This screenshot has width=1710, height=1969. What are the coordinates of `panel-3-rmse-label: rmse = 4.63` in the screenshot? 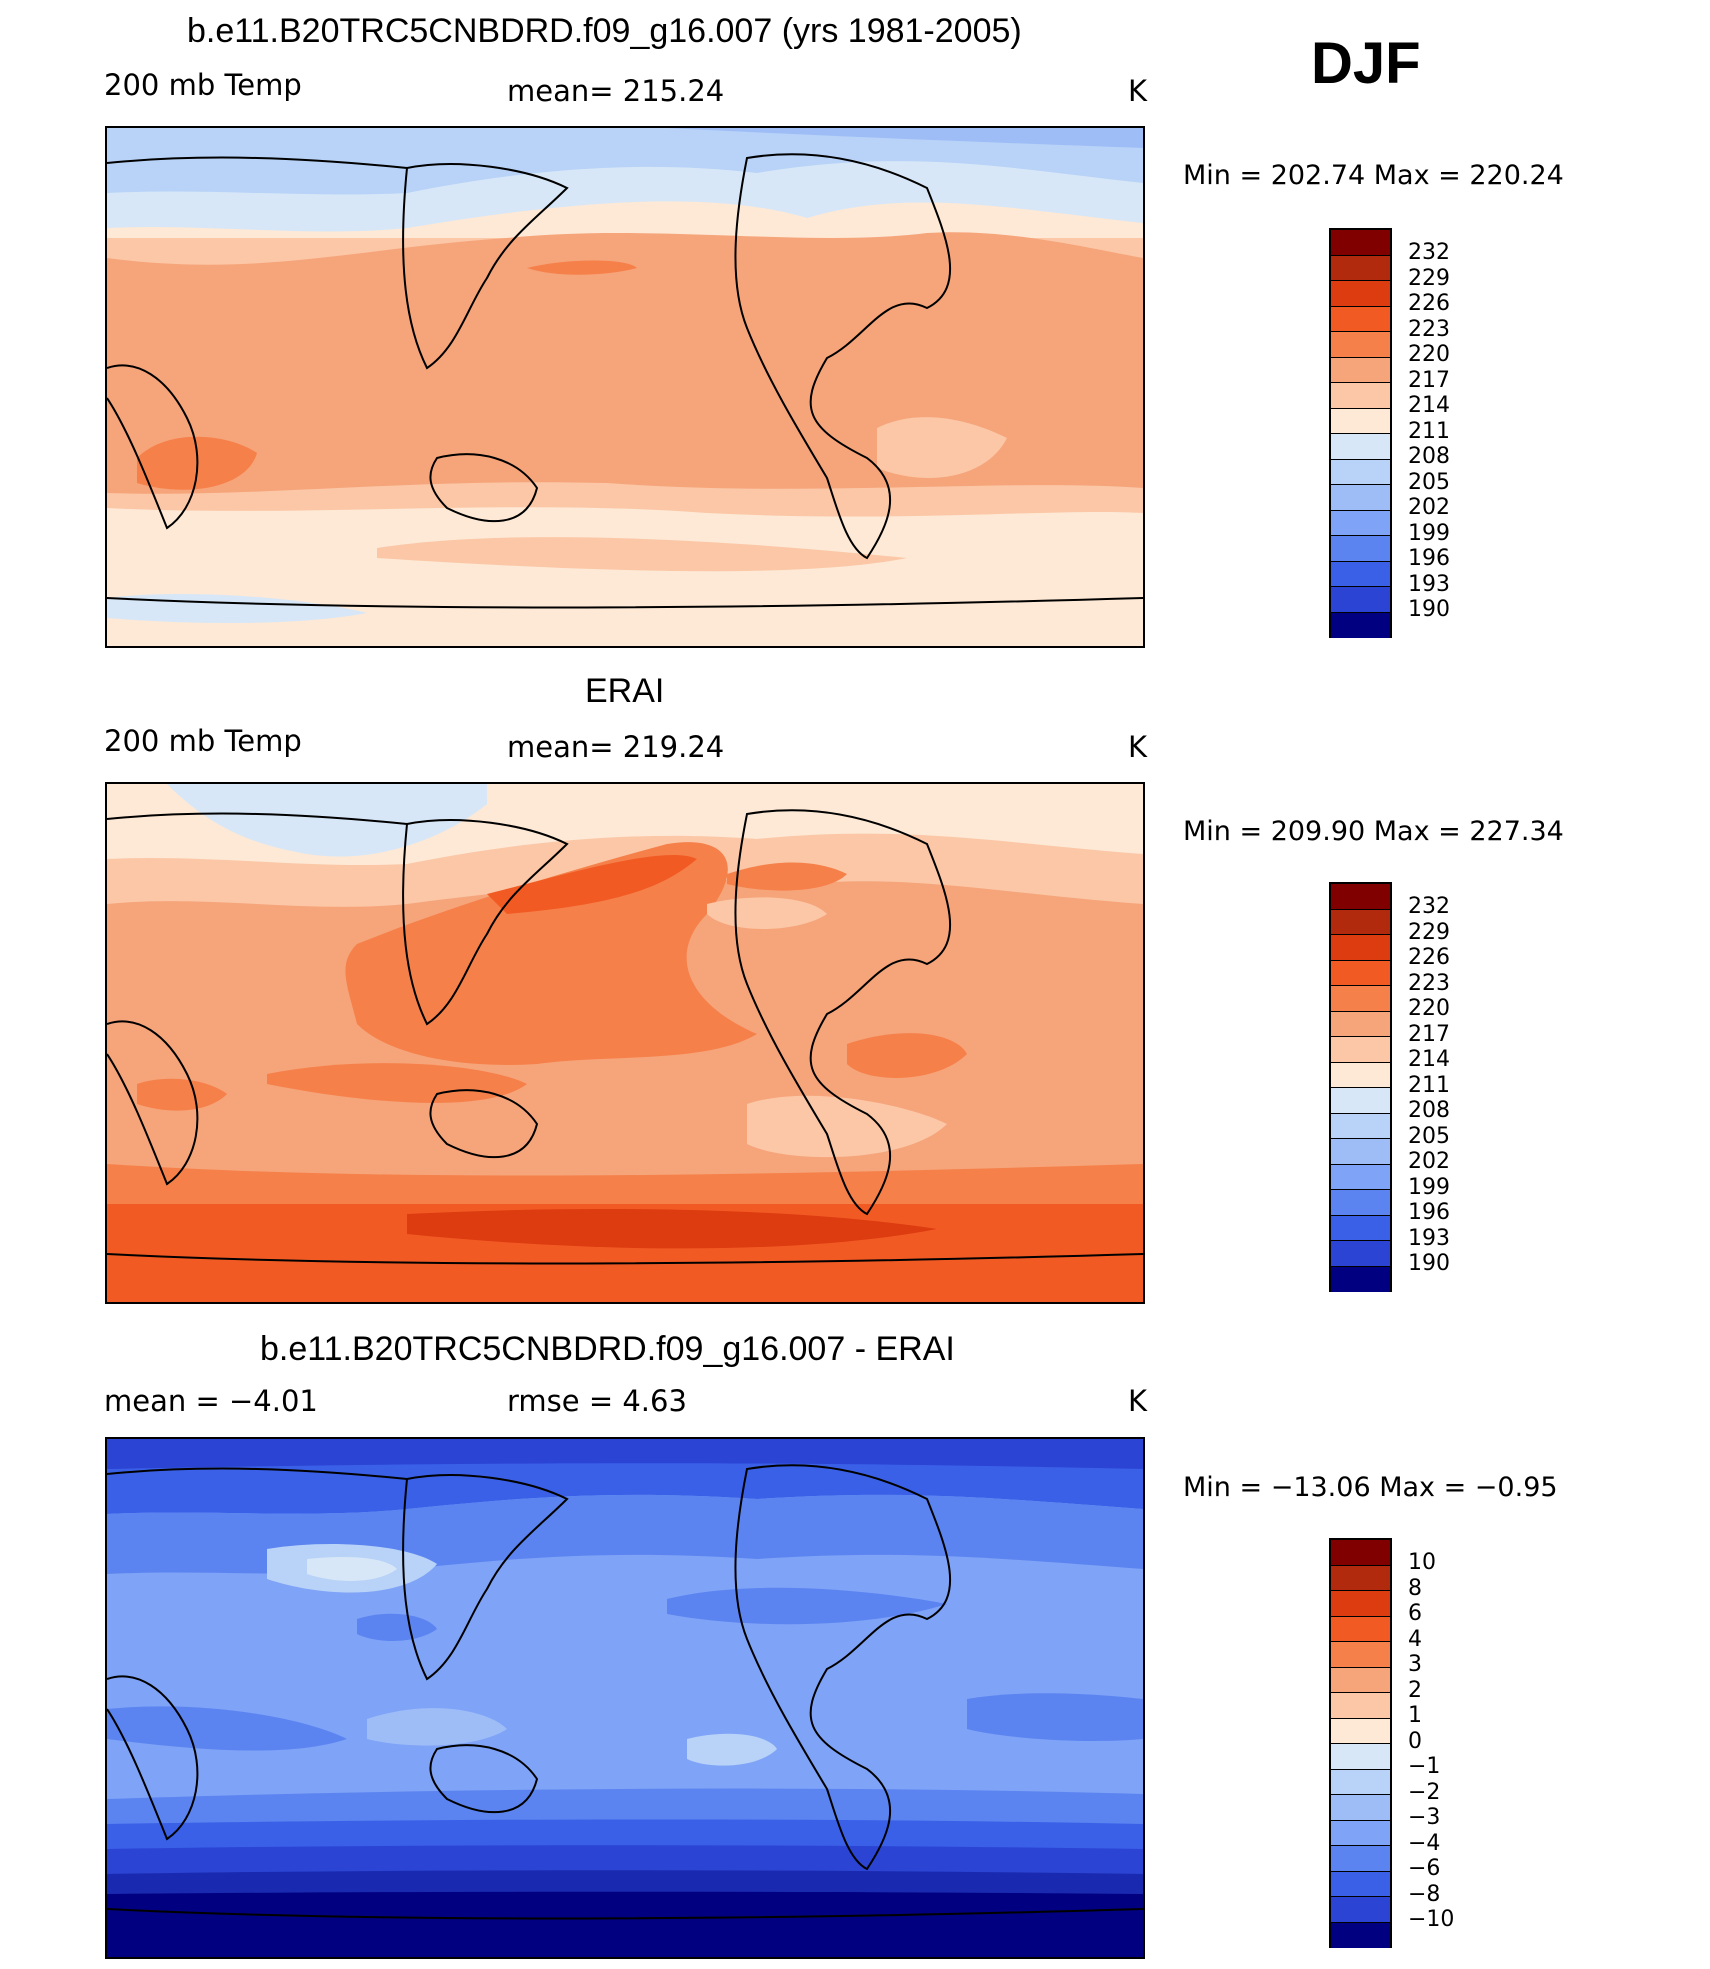 It's located at (597, 1401).